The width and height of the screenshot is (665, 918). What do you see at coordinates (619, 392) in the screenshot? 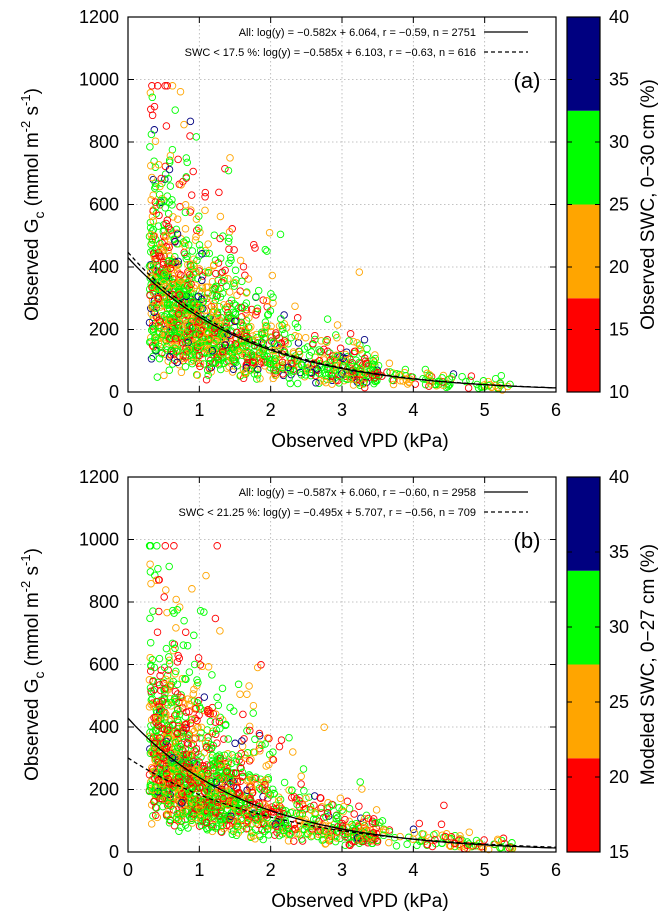
I see `colorbar-tick-label: 10` at bounding box center [619, 392].